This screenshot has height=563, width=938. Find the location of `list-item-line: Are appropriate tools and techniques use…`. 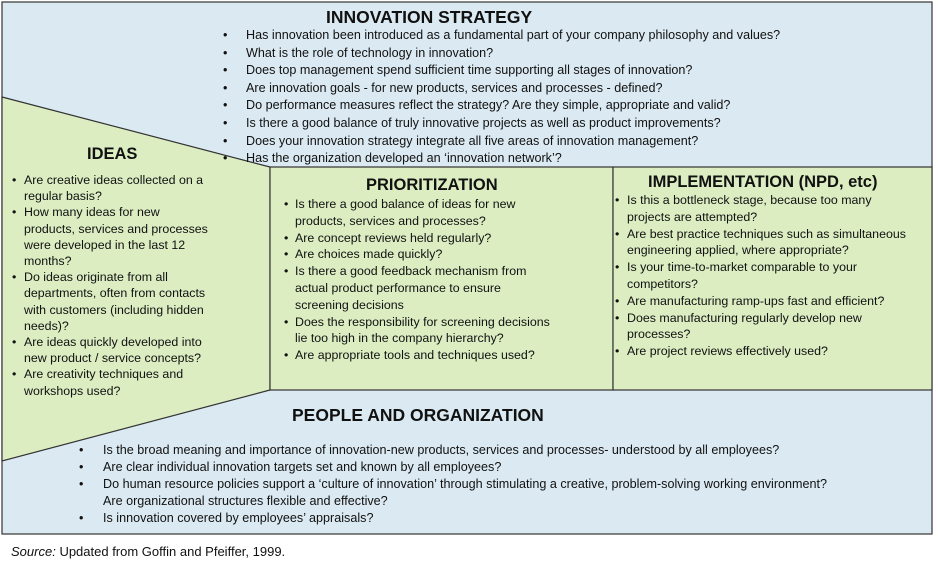

list-item-line: Are appropriate tools and techniques use… is located at coordinates (415, 355).